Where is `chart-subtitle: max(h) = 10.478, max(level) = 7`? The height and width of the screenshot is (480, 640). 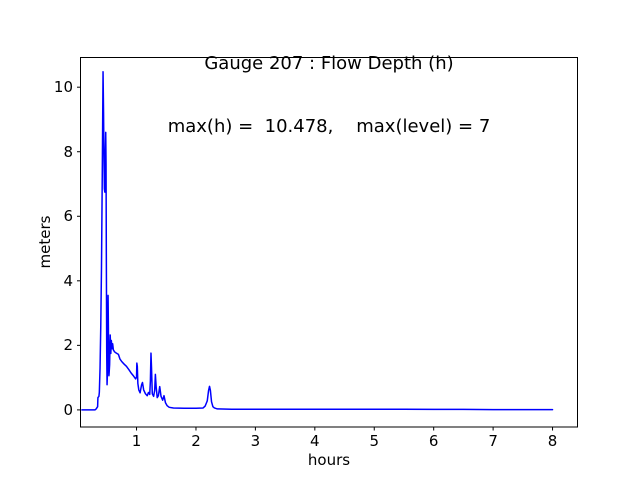 chart-subtitle: max(h) = 10.478, max(level) = 7 is located at coordinates (329, 126).